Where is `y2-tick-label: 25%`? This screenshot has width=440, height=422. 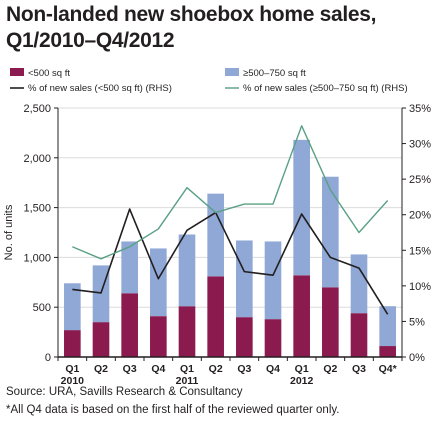
y2-tick-label: 25% is located at coordinates (420, 180).